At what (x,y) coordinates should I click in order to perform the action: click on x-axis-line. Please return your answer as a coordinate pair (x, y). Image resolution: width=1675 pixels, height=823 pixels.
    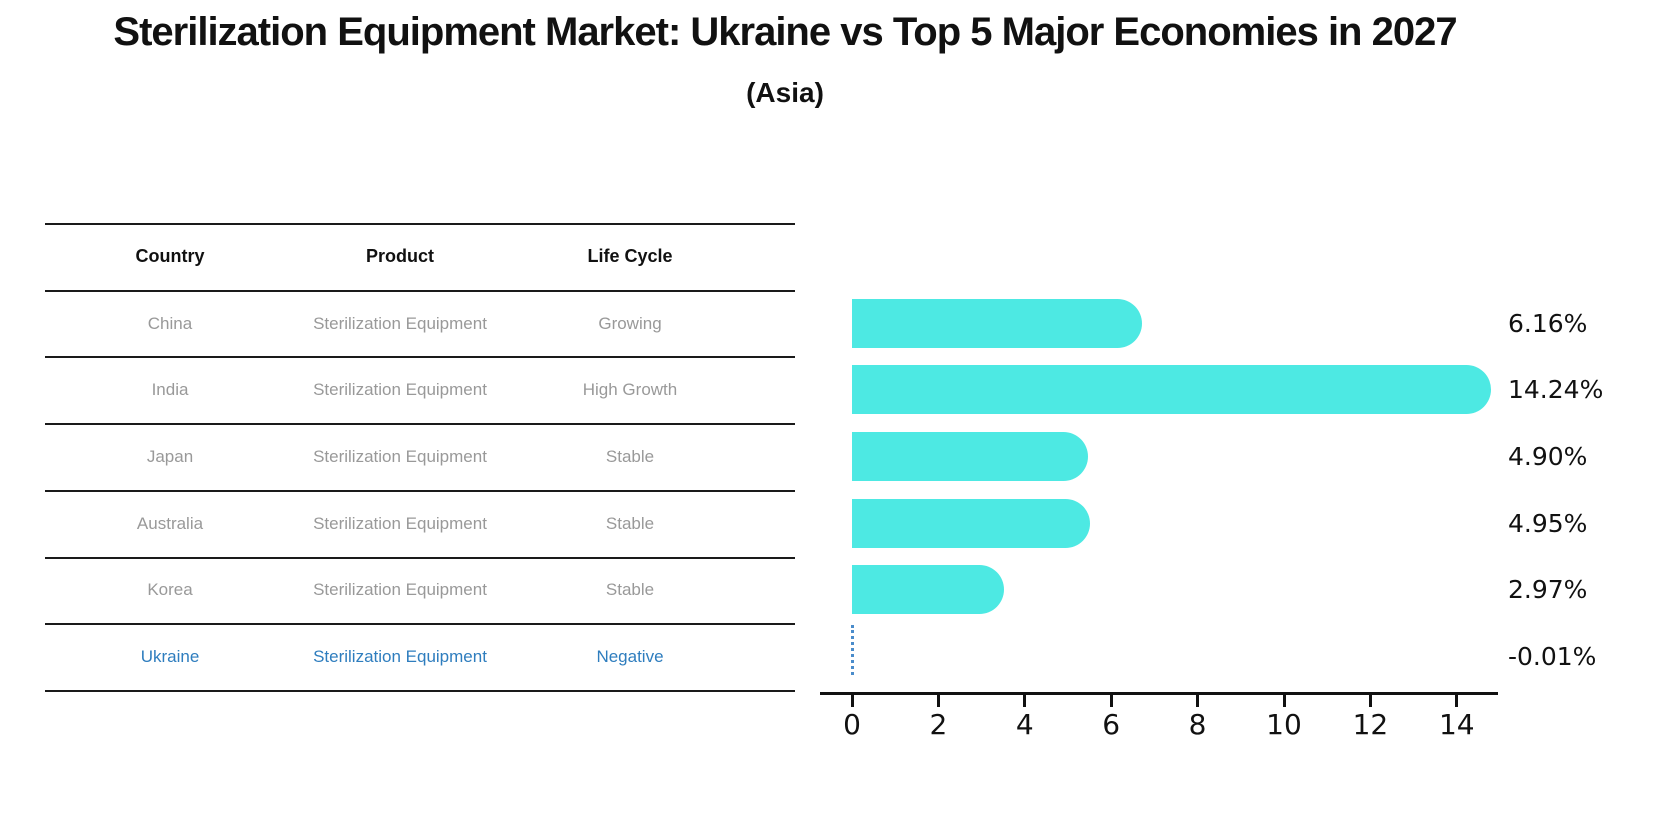
    Looking at the image, I should click on (1159, 693).